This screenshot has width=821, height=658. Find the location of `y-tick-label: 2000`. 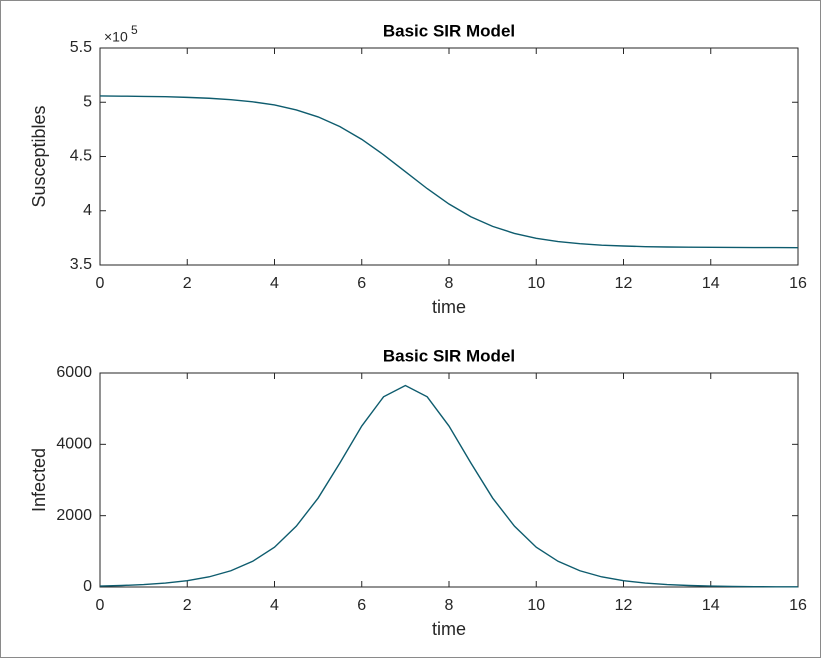

y-tick-label: 2000 is located at coordinates (74, 515).